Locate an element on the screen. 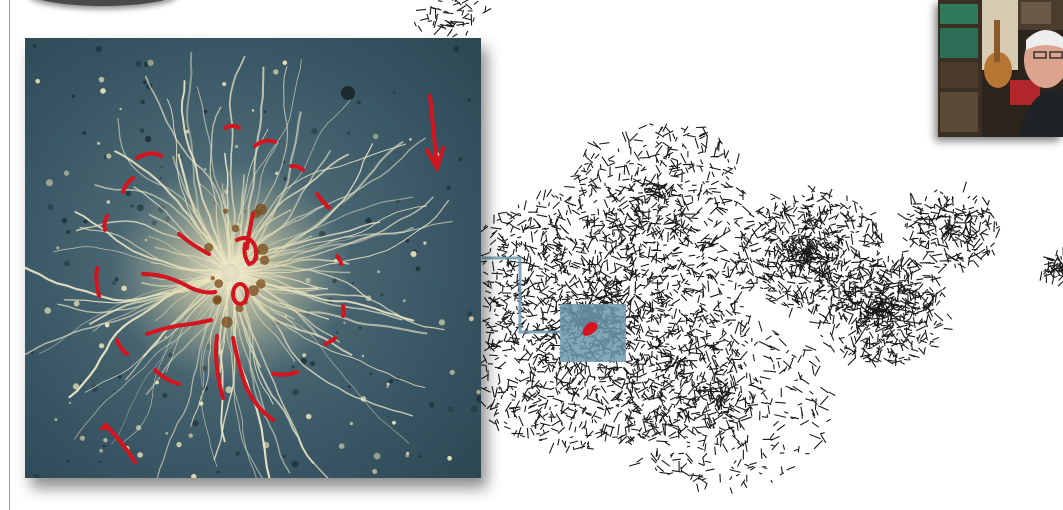 The height and width of the screenshot is (510, 1063). slide-border is located at coordinates (9, 255).